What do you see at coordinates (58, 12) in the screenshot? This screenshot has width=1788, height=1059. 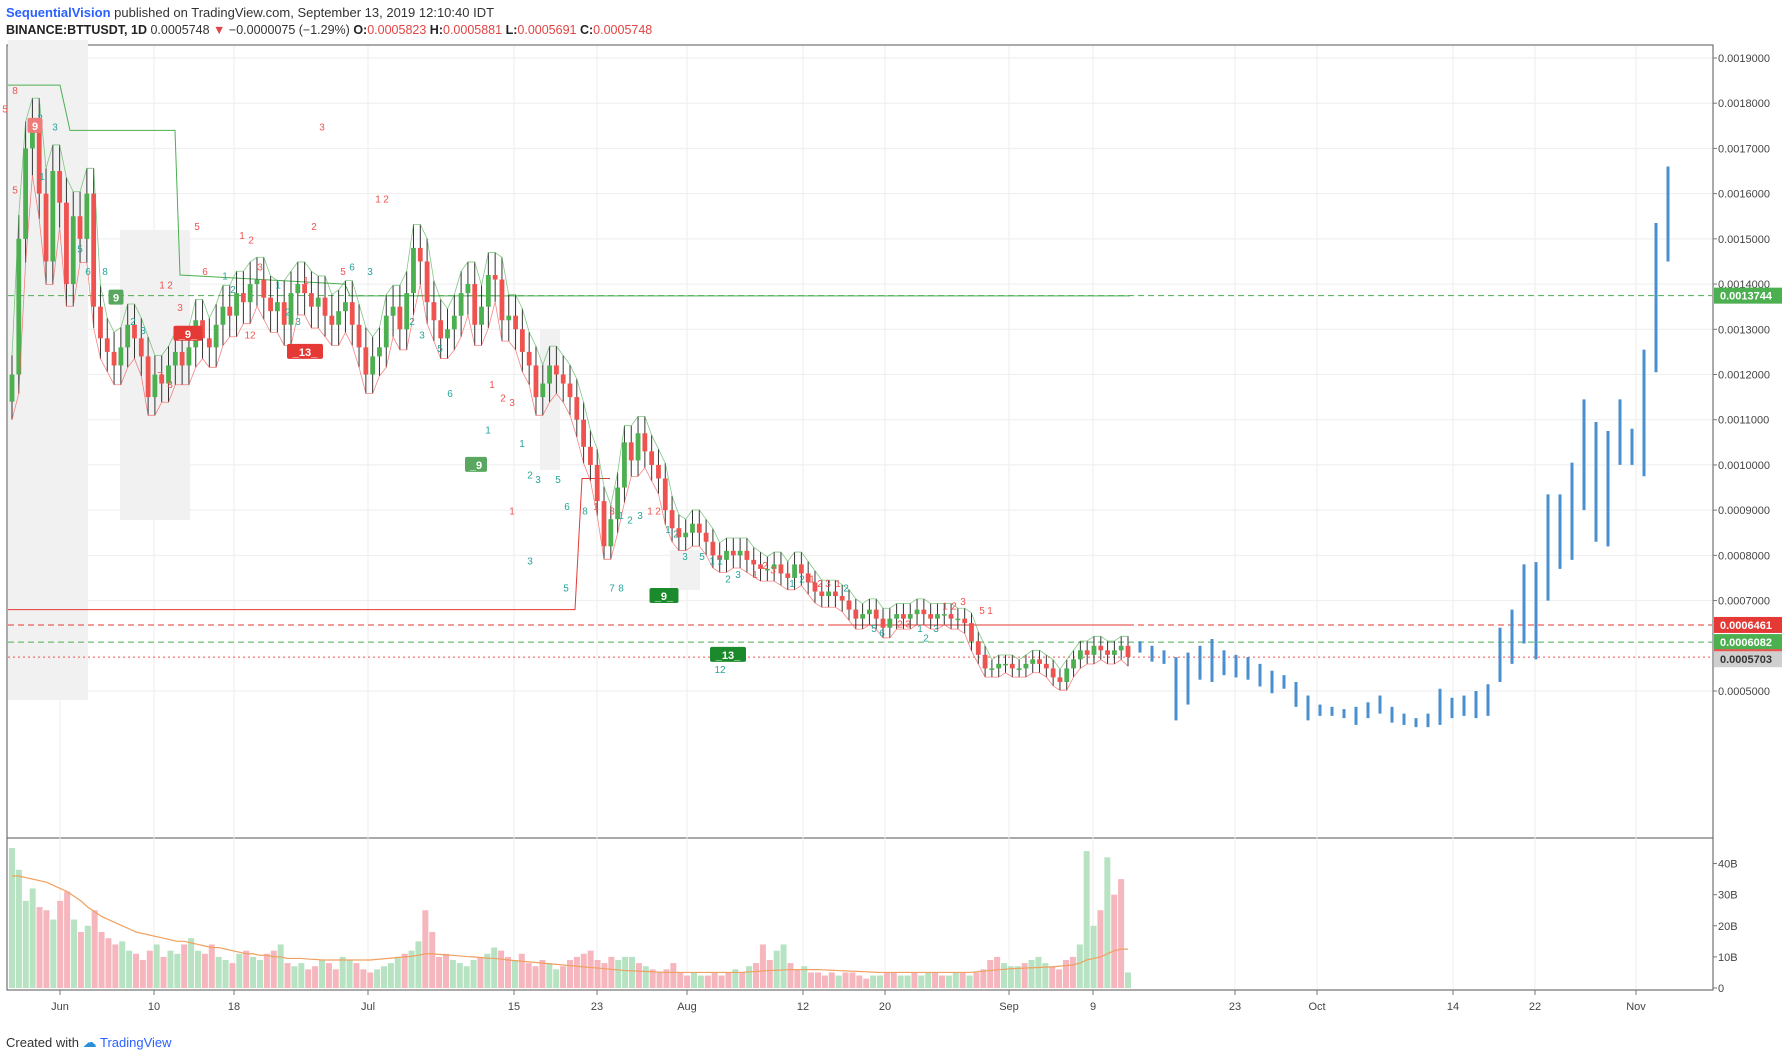 I see `author-link: SequentialVision` at bounding box center [58, 12].